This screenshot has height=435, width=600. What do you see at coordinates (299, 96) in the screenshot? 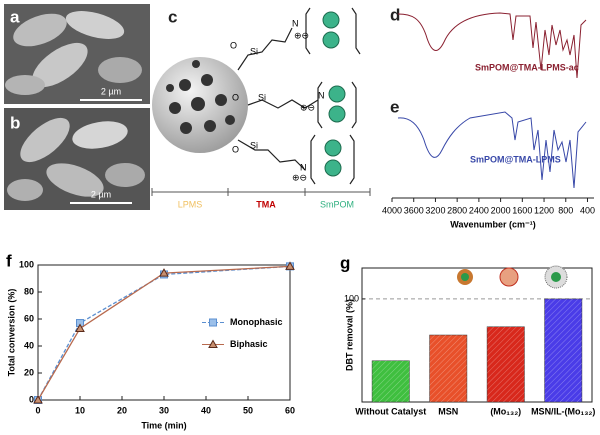
I see `linkers` at bounding box center [299, 96].